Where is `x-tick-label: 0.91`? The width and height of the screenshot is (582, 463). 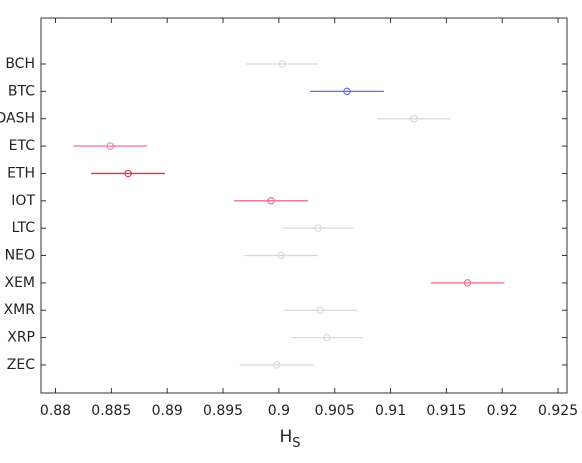 x-tick-label: 0.91 is located at coordinates (390, 411).